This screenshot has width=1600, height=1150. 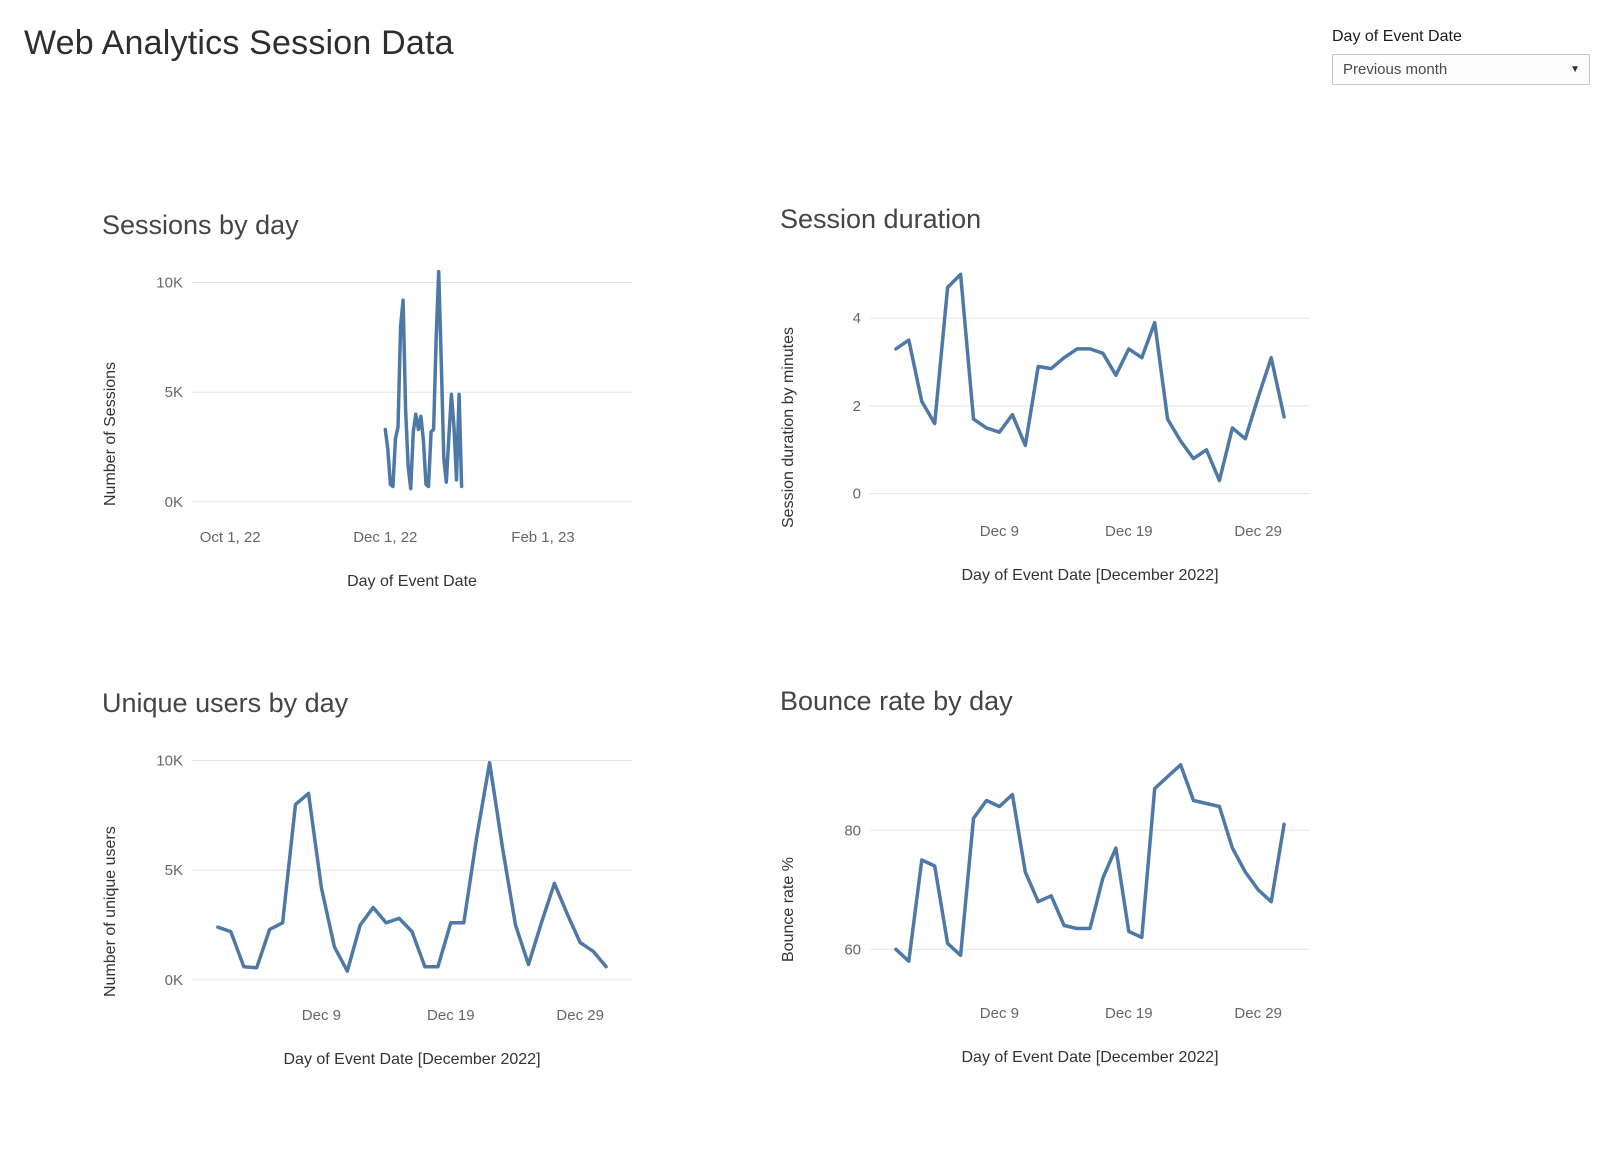 What do you see at coordinates (1395, 69) in the screenshot?
I see `filter-selected-value: Previous month` at bounding box center [1395, 69].